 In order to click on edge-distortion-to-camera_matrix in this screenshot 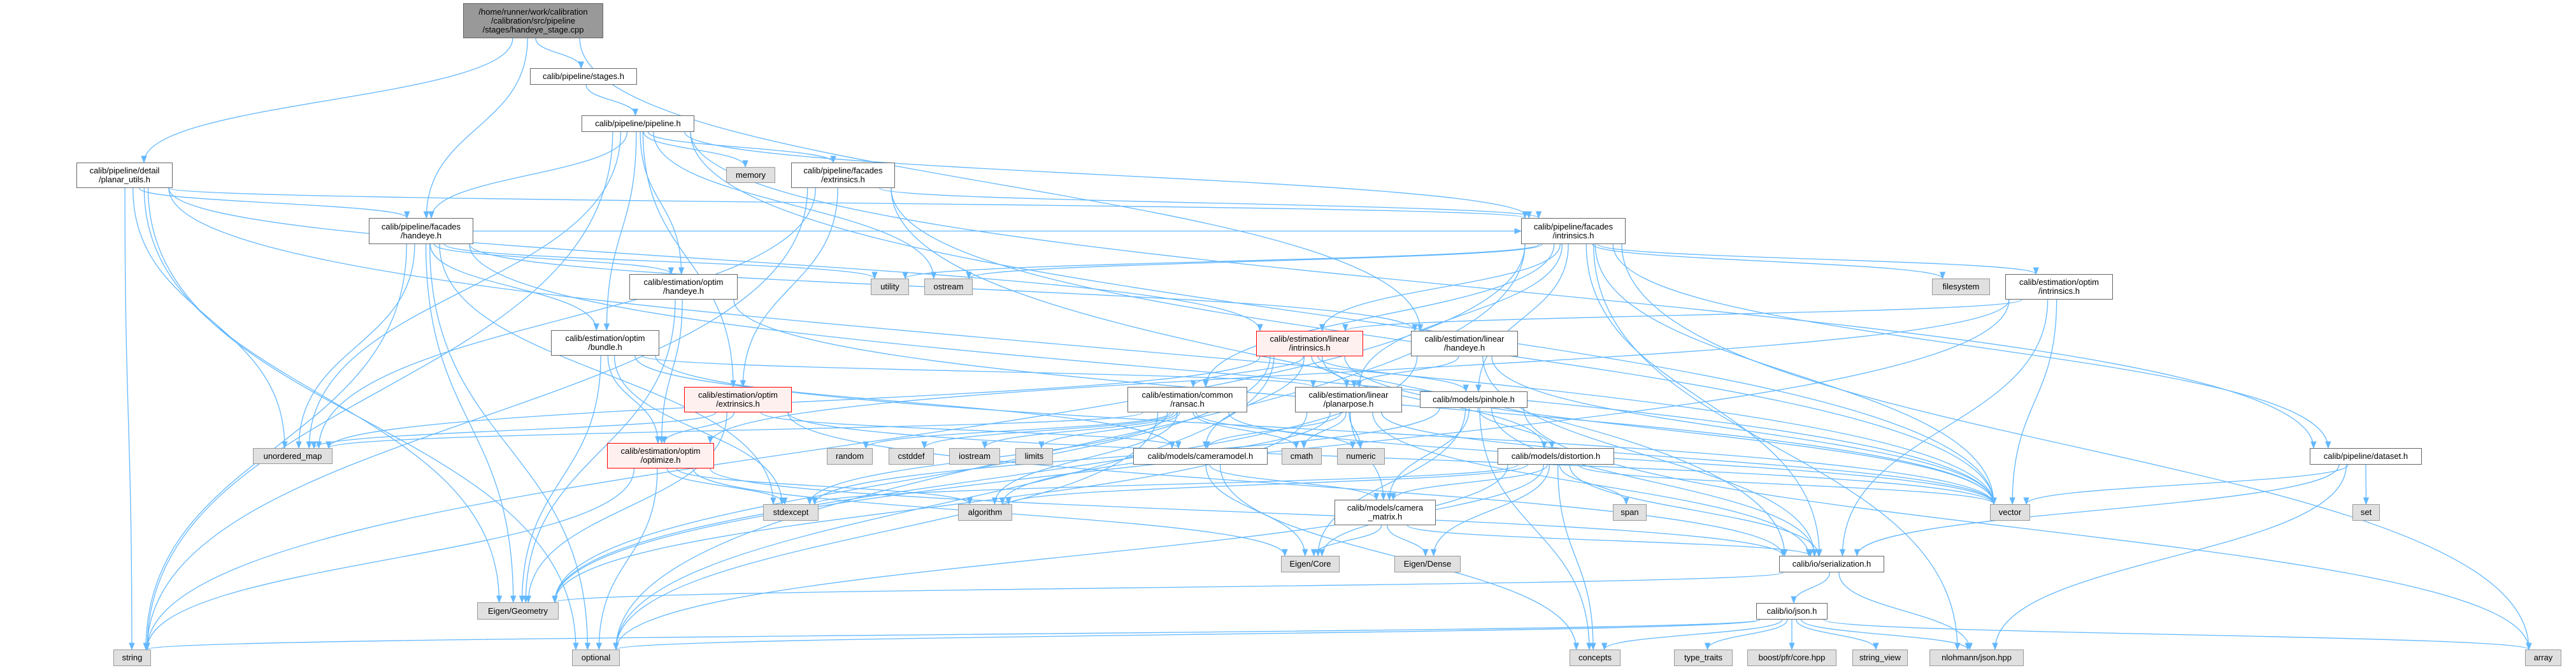, I will do `click(1469, 482)`.